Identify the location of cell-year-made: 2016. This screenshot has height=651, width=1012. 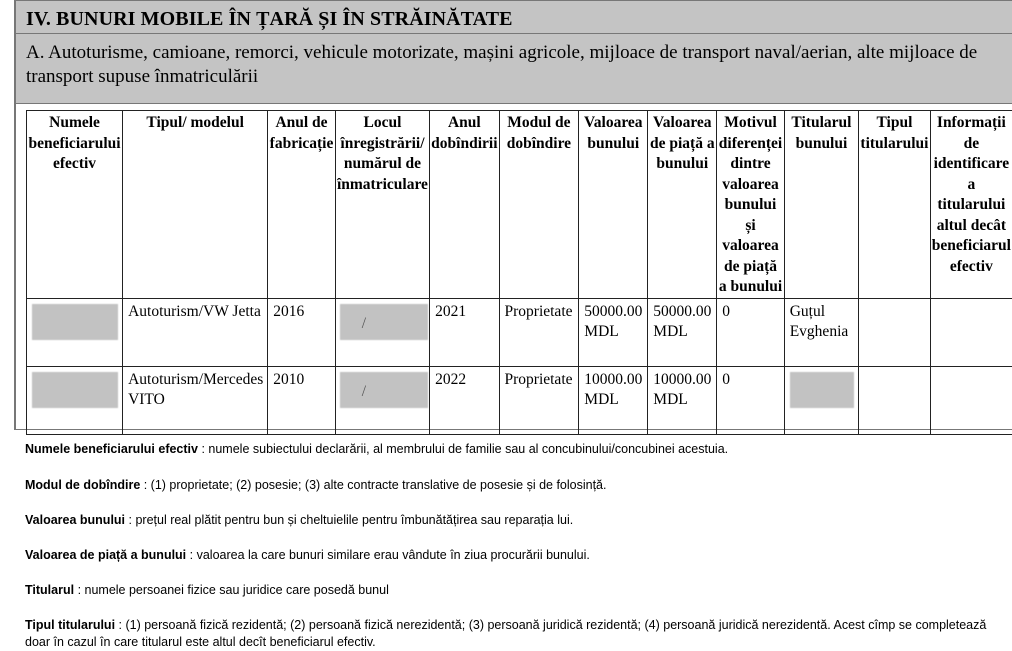
(301, 332).